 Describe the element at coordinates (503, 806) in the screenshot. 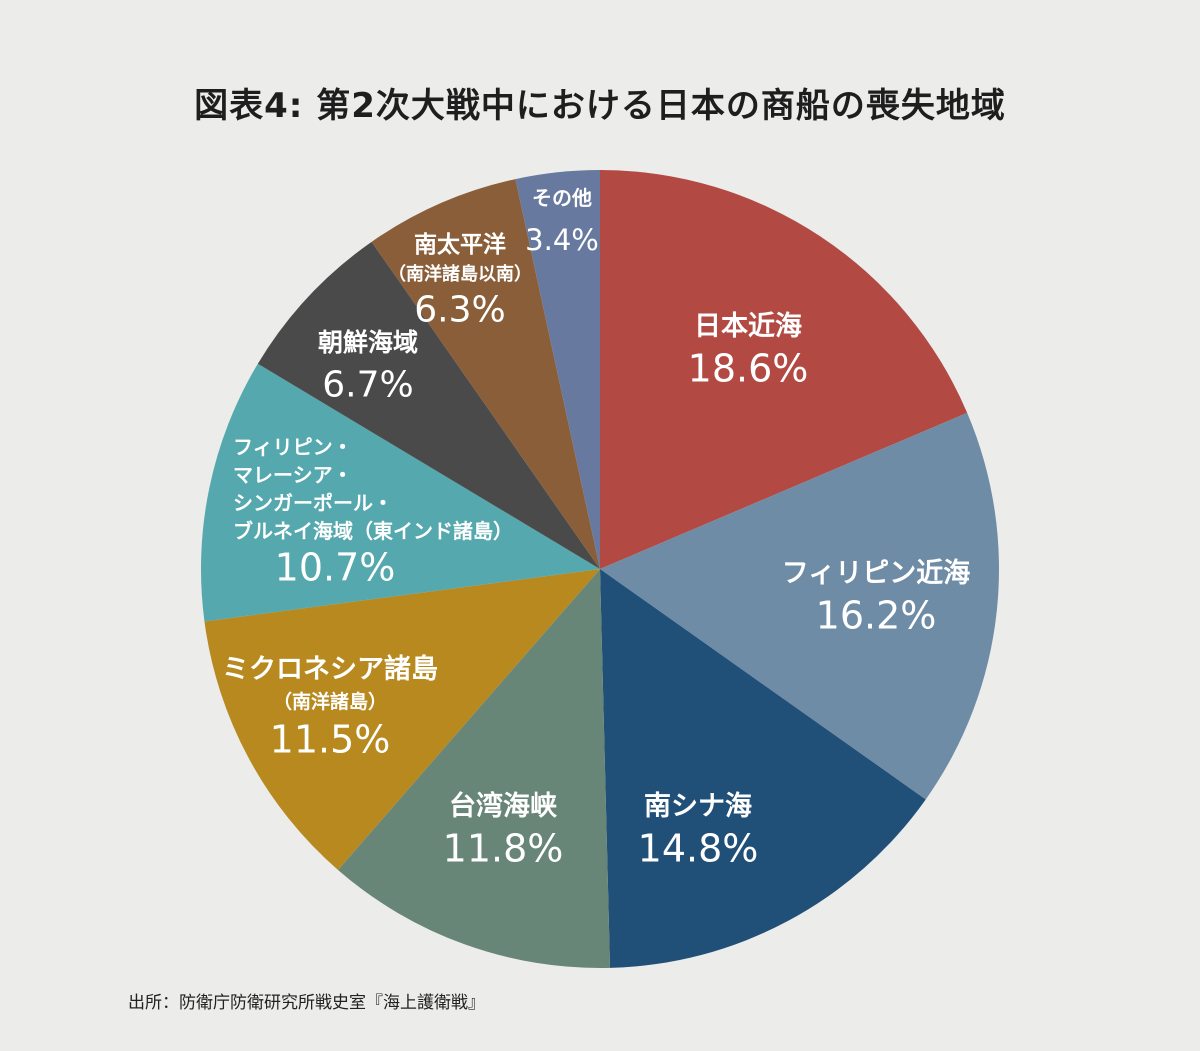

I see `slice-label: 台湾海峡` at that location.